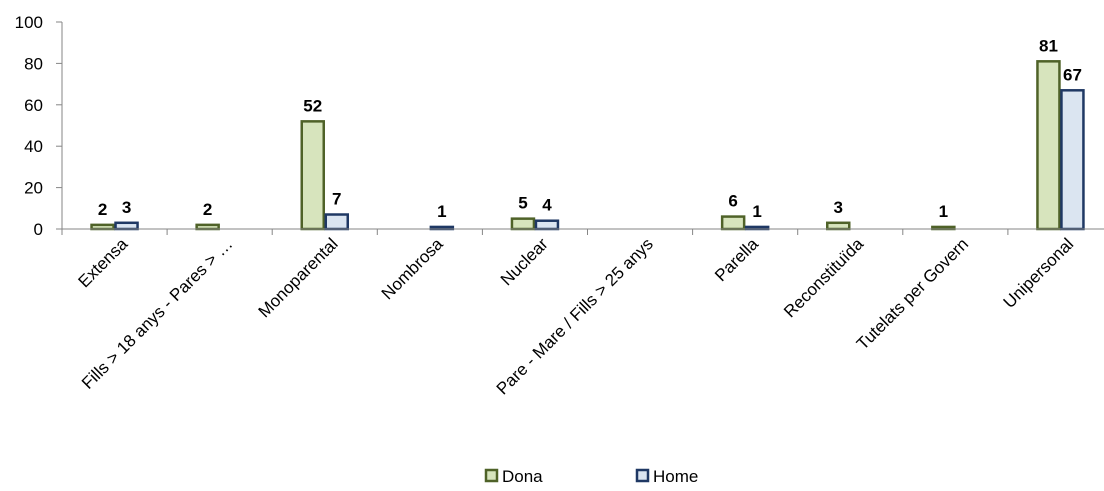  Describe the element at coordinates (1048, 45) in the screenshot. I see `data-label-dona: 81` at that location.